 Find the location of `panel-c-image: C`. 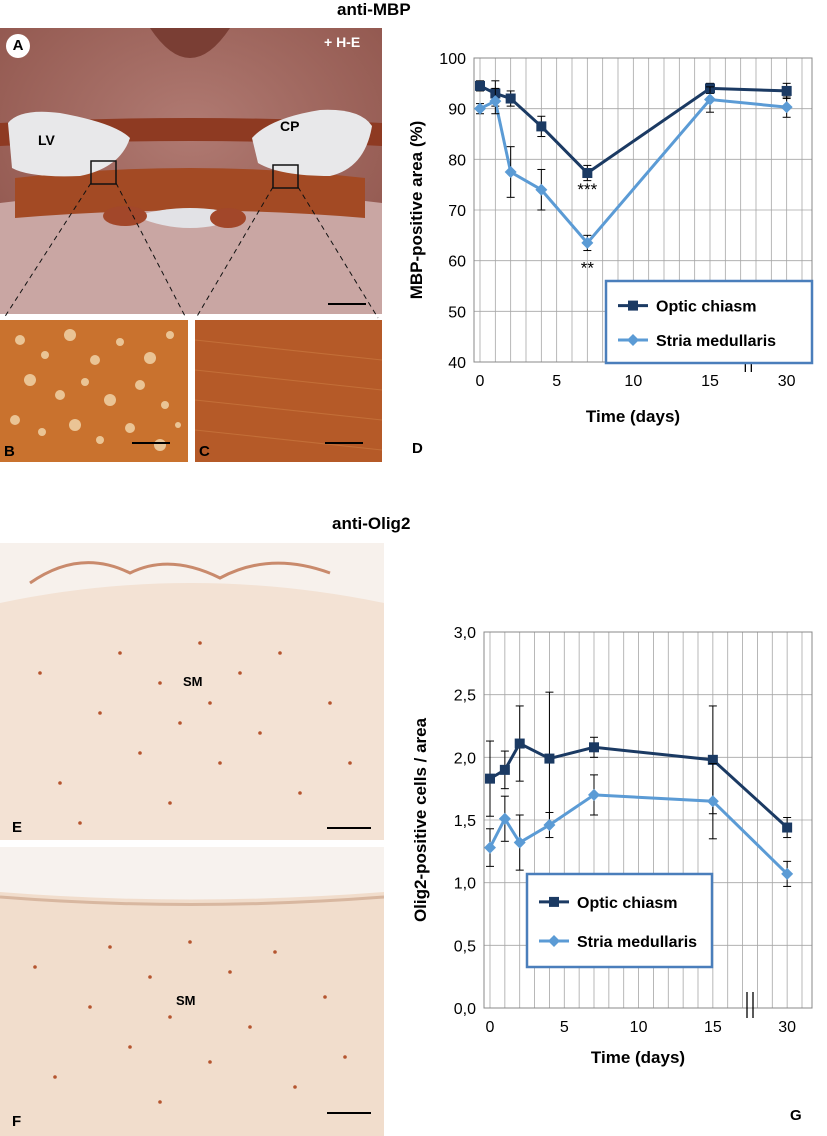

panel-c-image: C is located at coordinates (288, 391).